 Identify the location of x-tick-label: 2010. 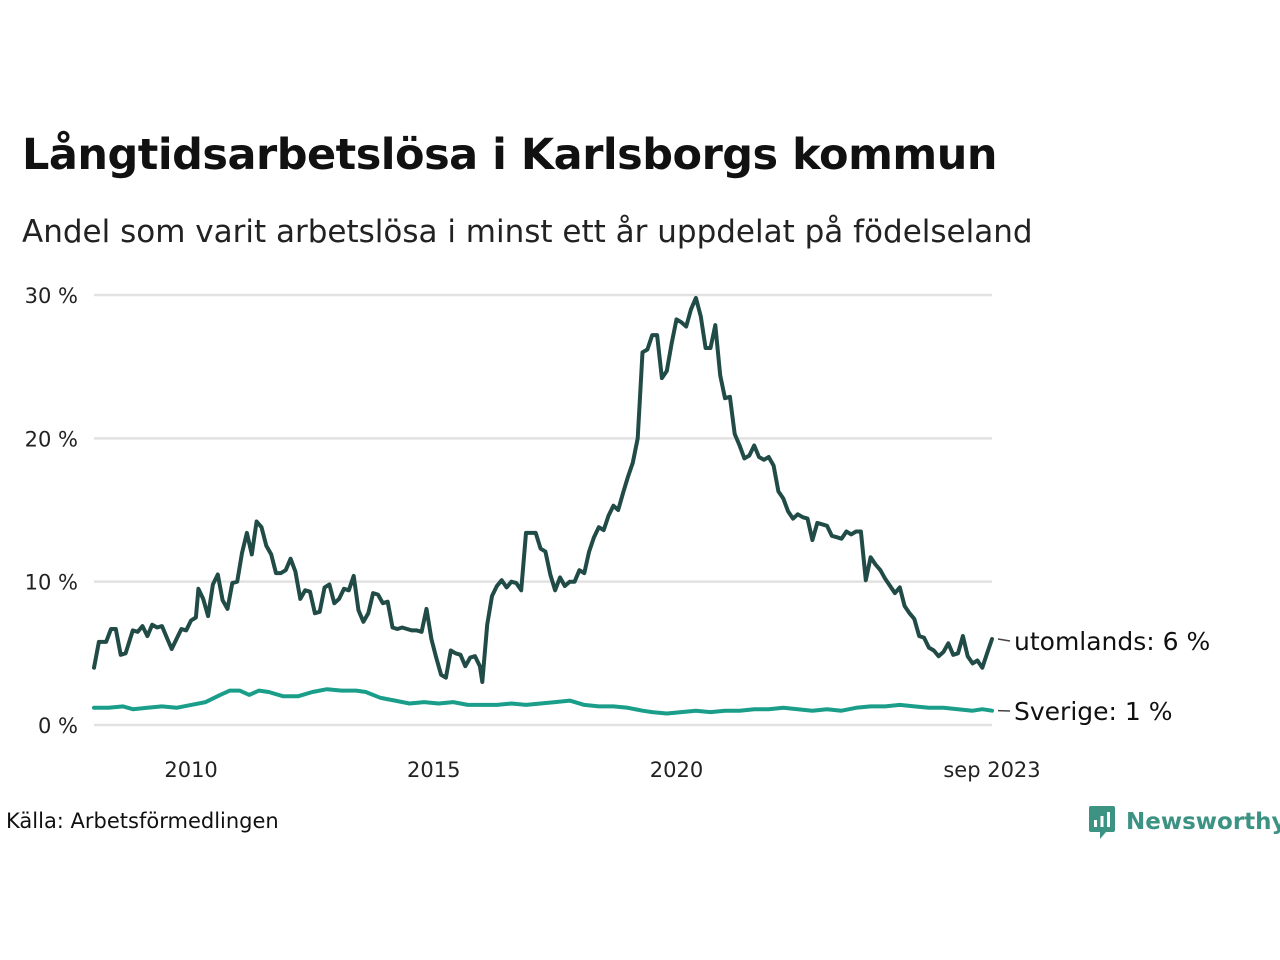
(190, 770).